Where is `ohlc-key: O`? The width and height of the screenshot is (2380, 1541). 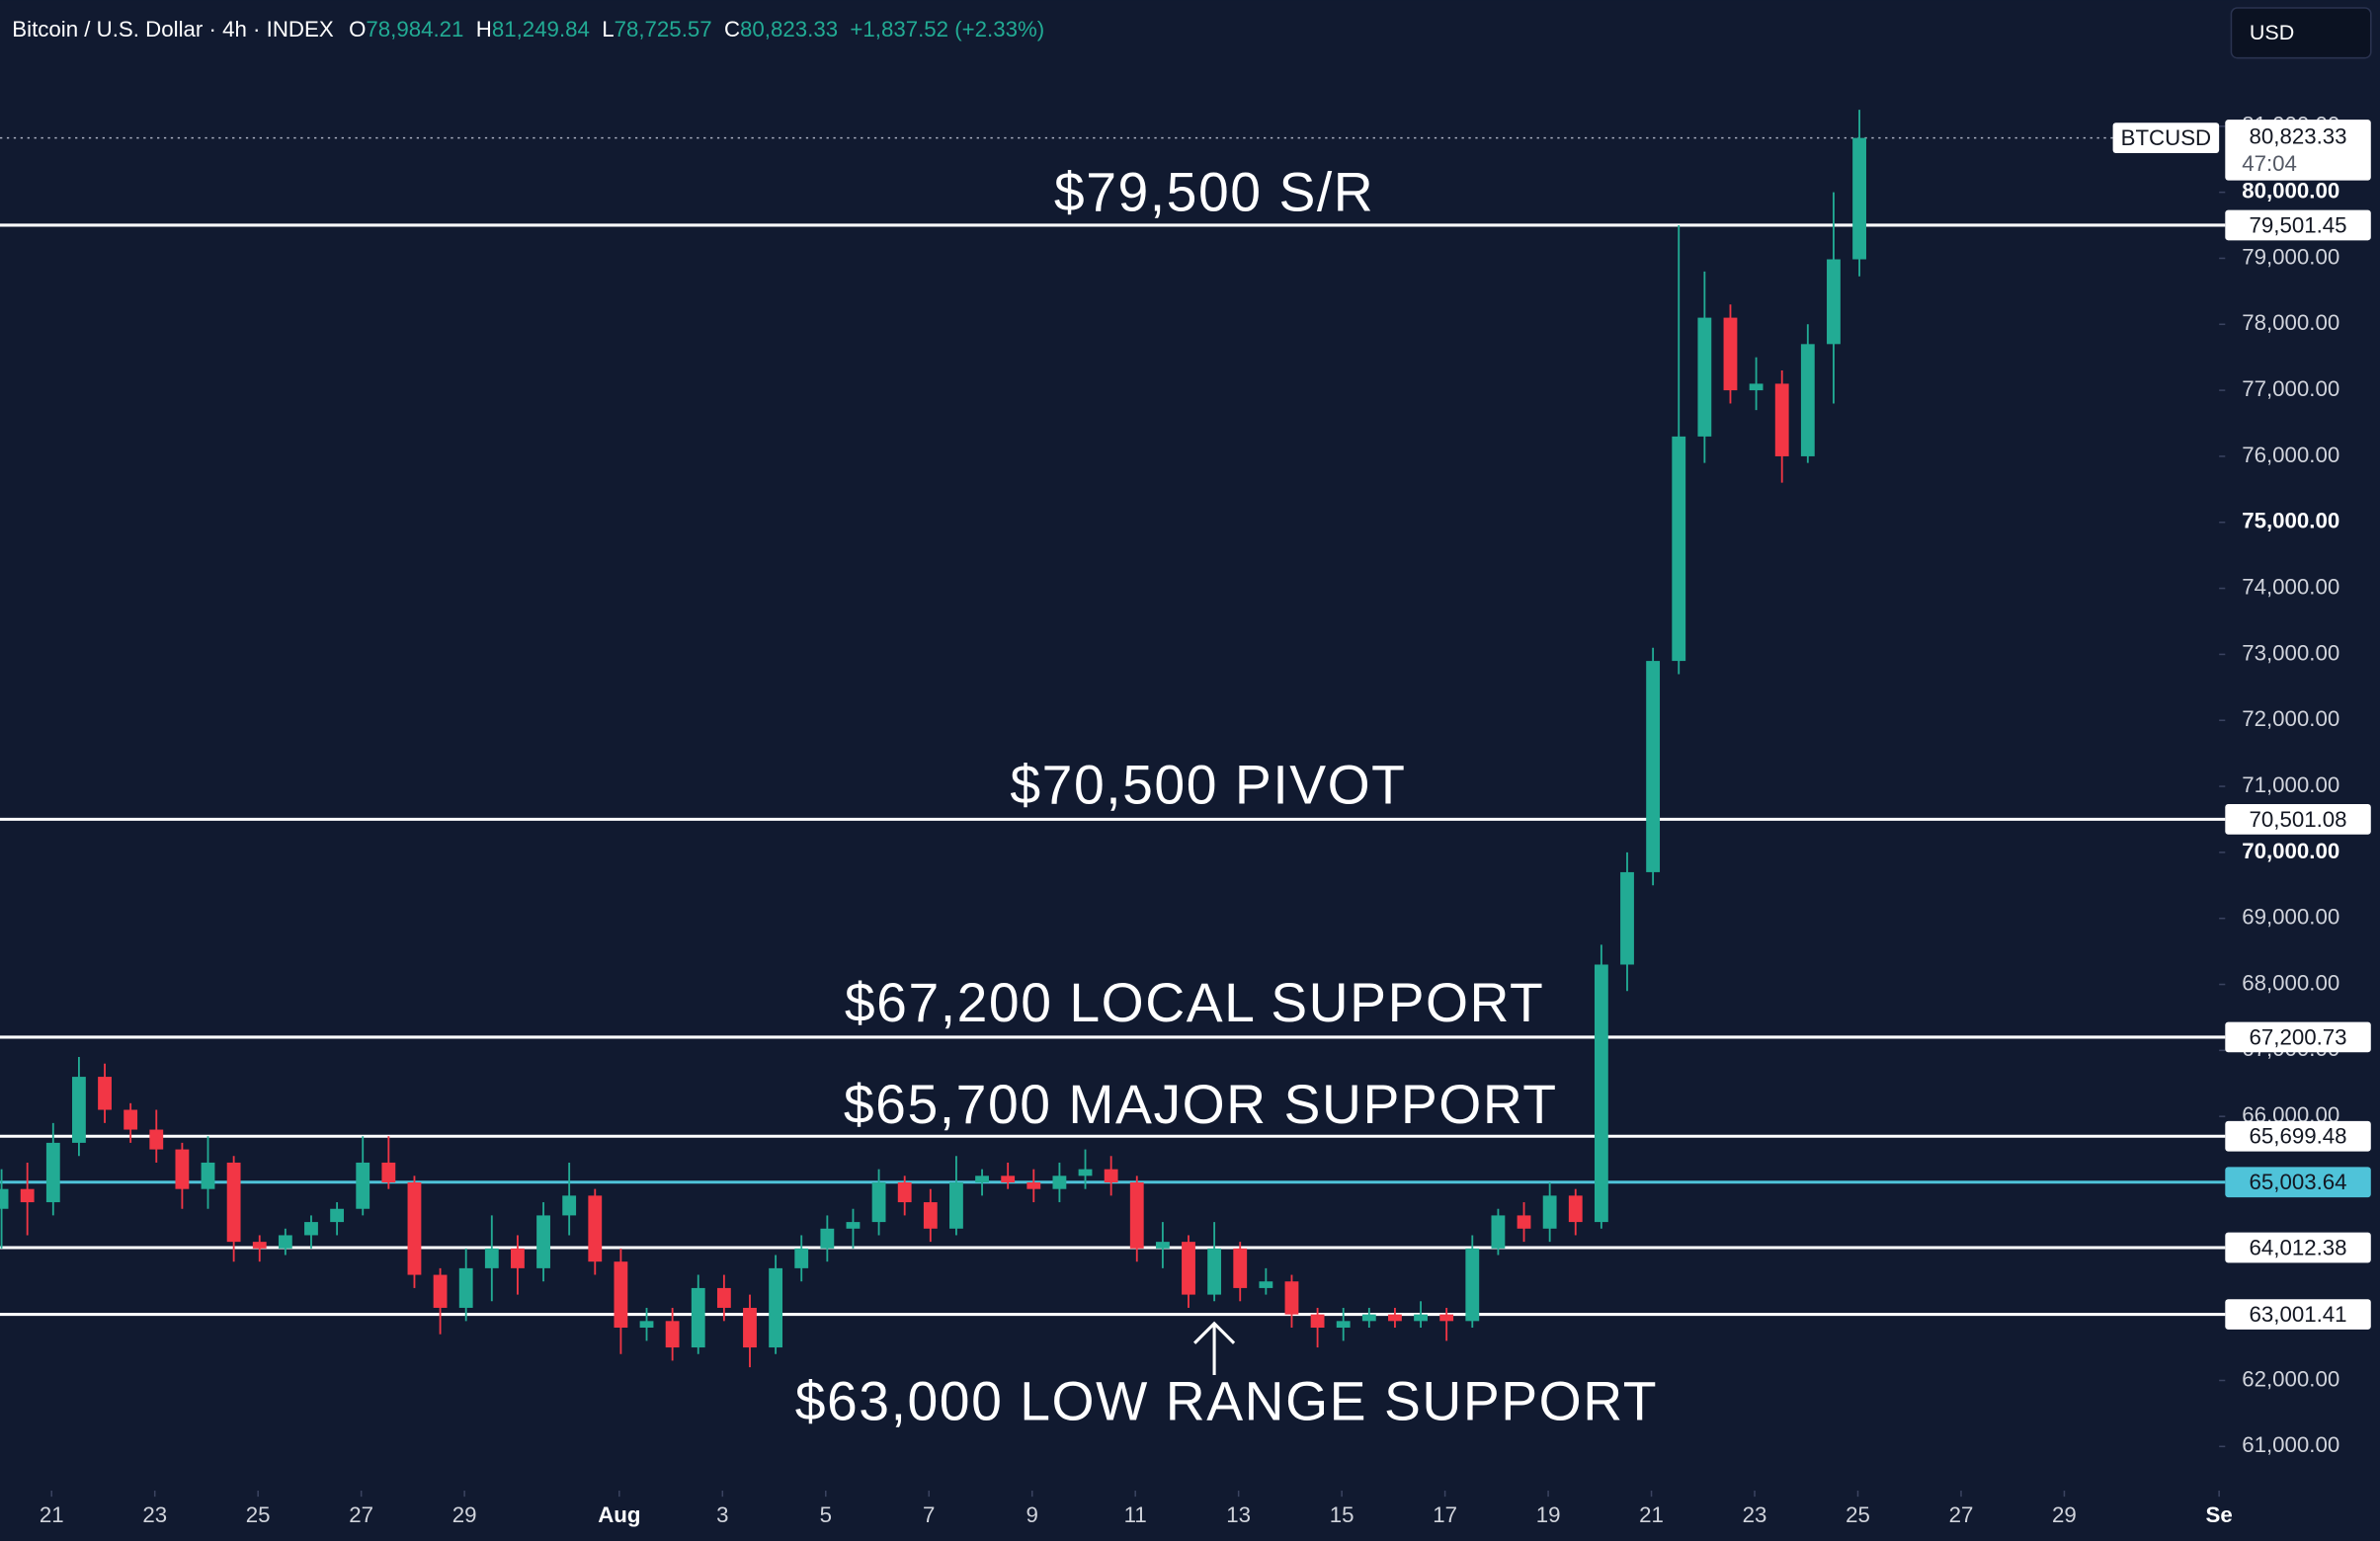
ohlc-key: O is located at coordinates (357, 29).